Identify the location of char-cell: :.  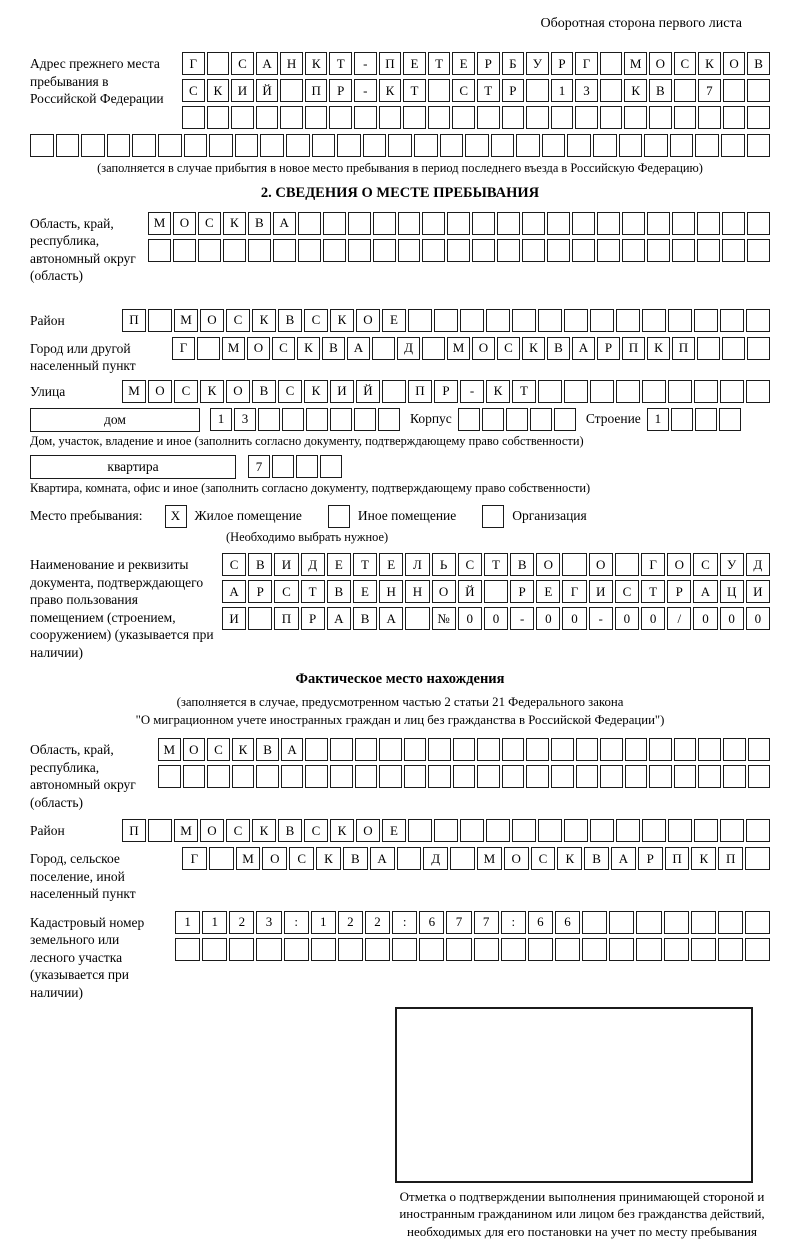
(296, 922).